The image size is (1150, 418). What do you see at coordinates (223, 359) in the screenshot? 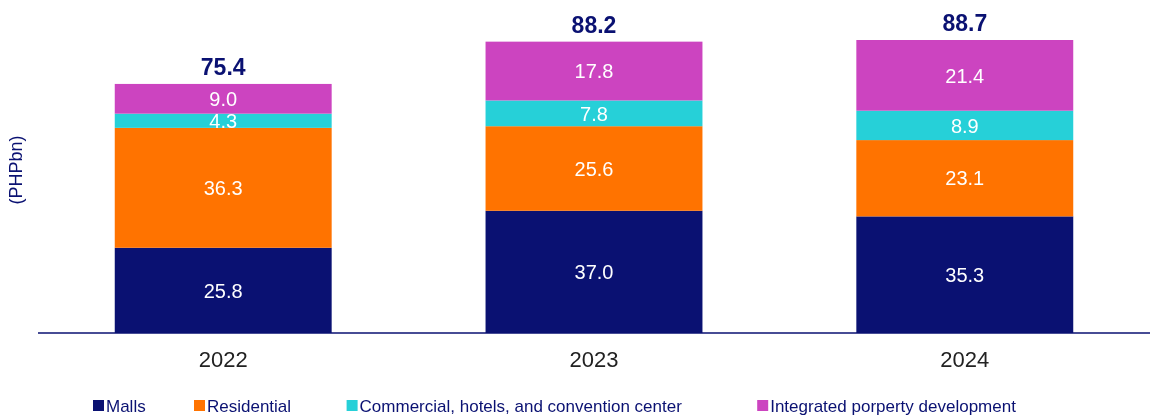
I see `x-tick-label: 2022` at bounding box center [223, 359].